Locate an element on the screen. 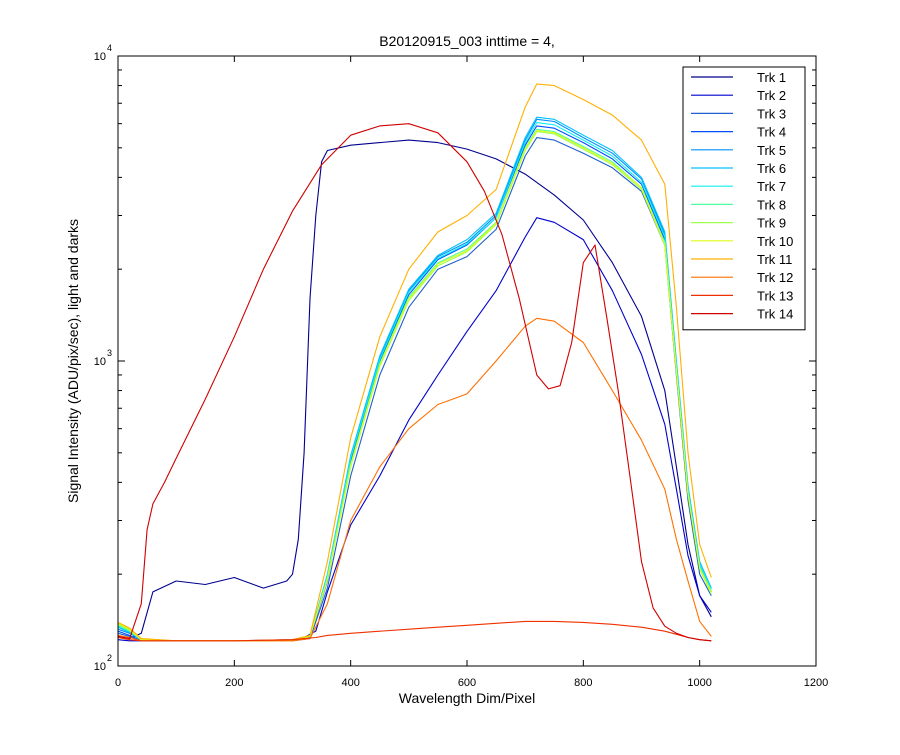 The height and width of the screenshot is (755, 900). x-axis-label: Wavelength Dim/Pixel is located at coordinates (467, 698).